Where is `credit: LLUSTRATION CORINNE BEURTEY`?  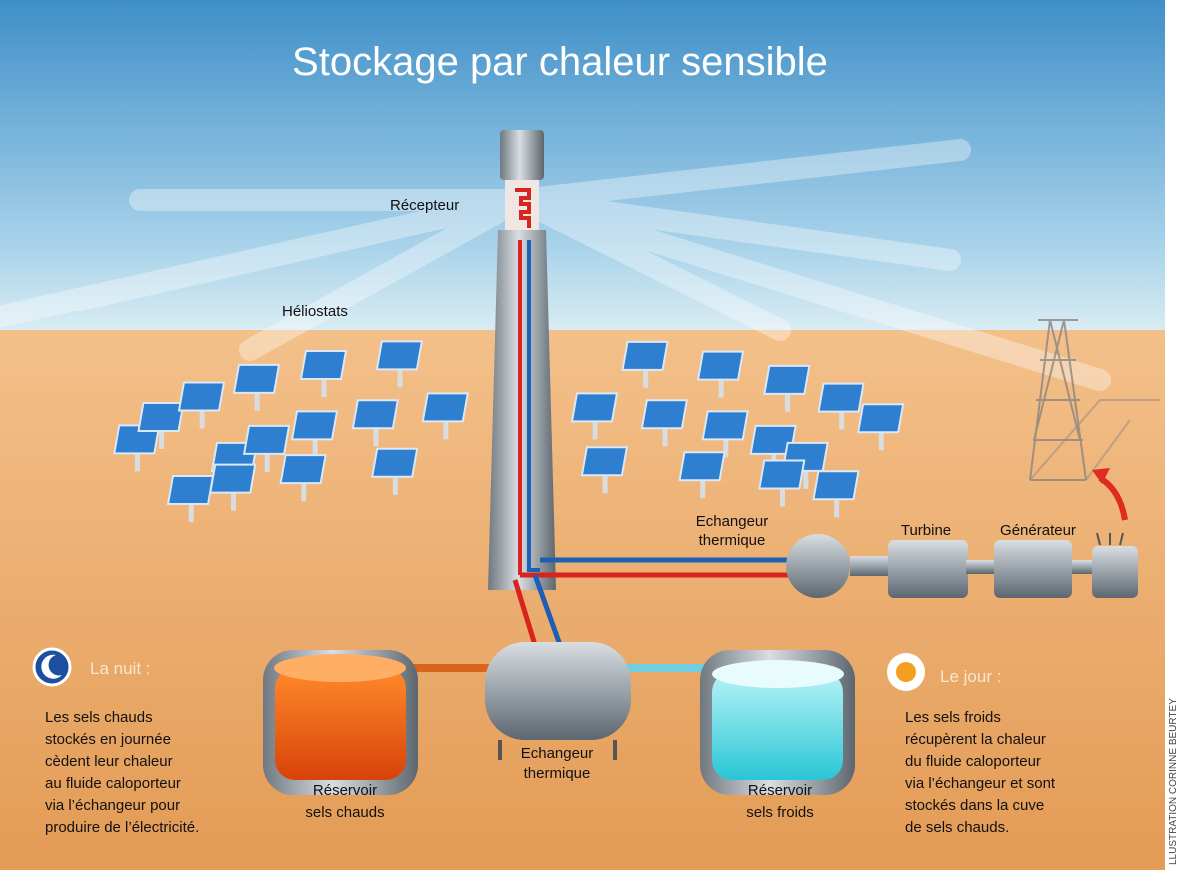 credit: LLUSTRATION CORINNE BEURTEY is located at coordinates (1173, 781).